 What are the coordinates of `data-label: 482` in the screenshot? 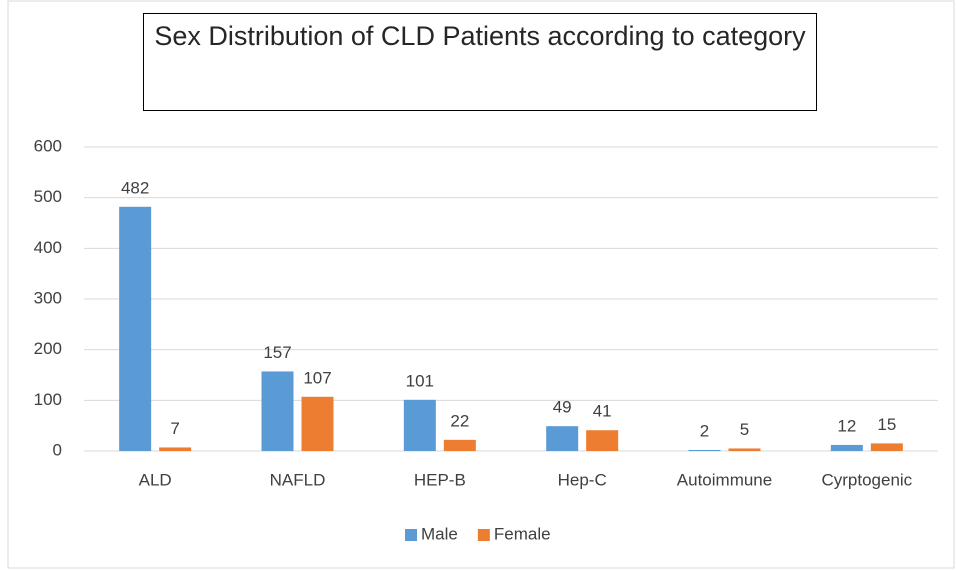 It's located at (135, 187).